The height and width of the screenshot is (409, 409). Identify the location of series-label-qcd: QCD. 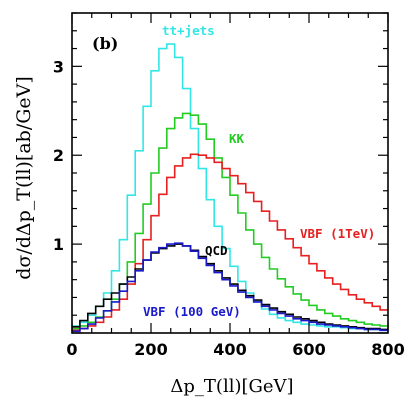
(216, 250).